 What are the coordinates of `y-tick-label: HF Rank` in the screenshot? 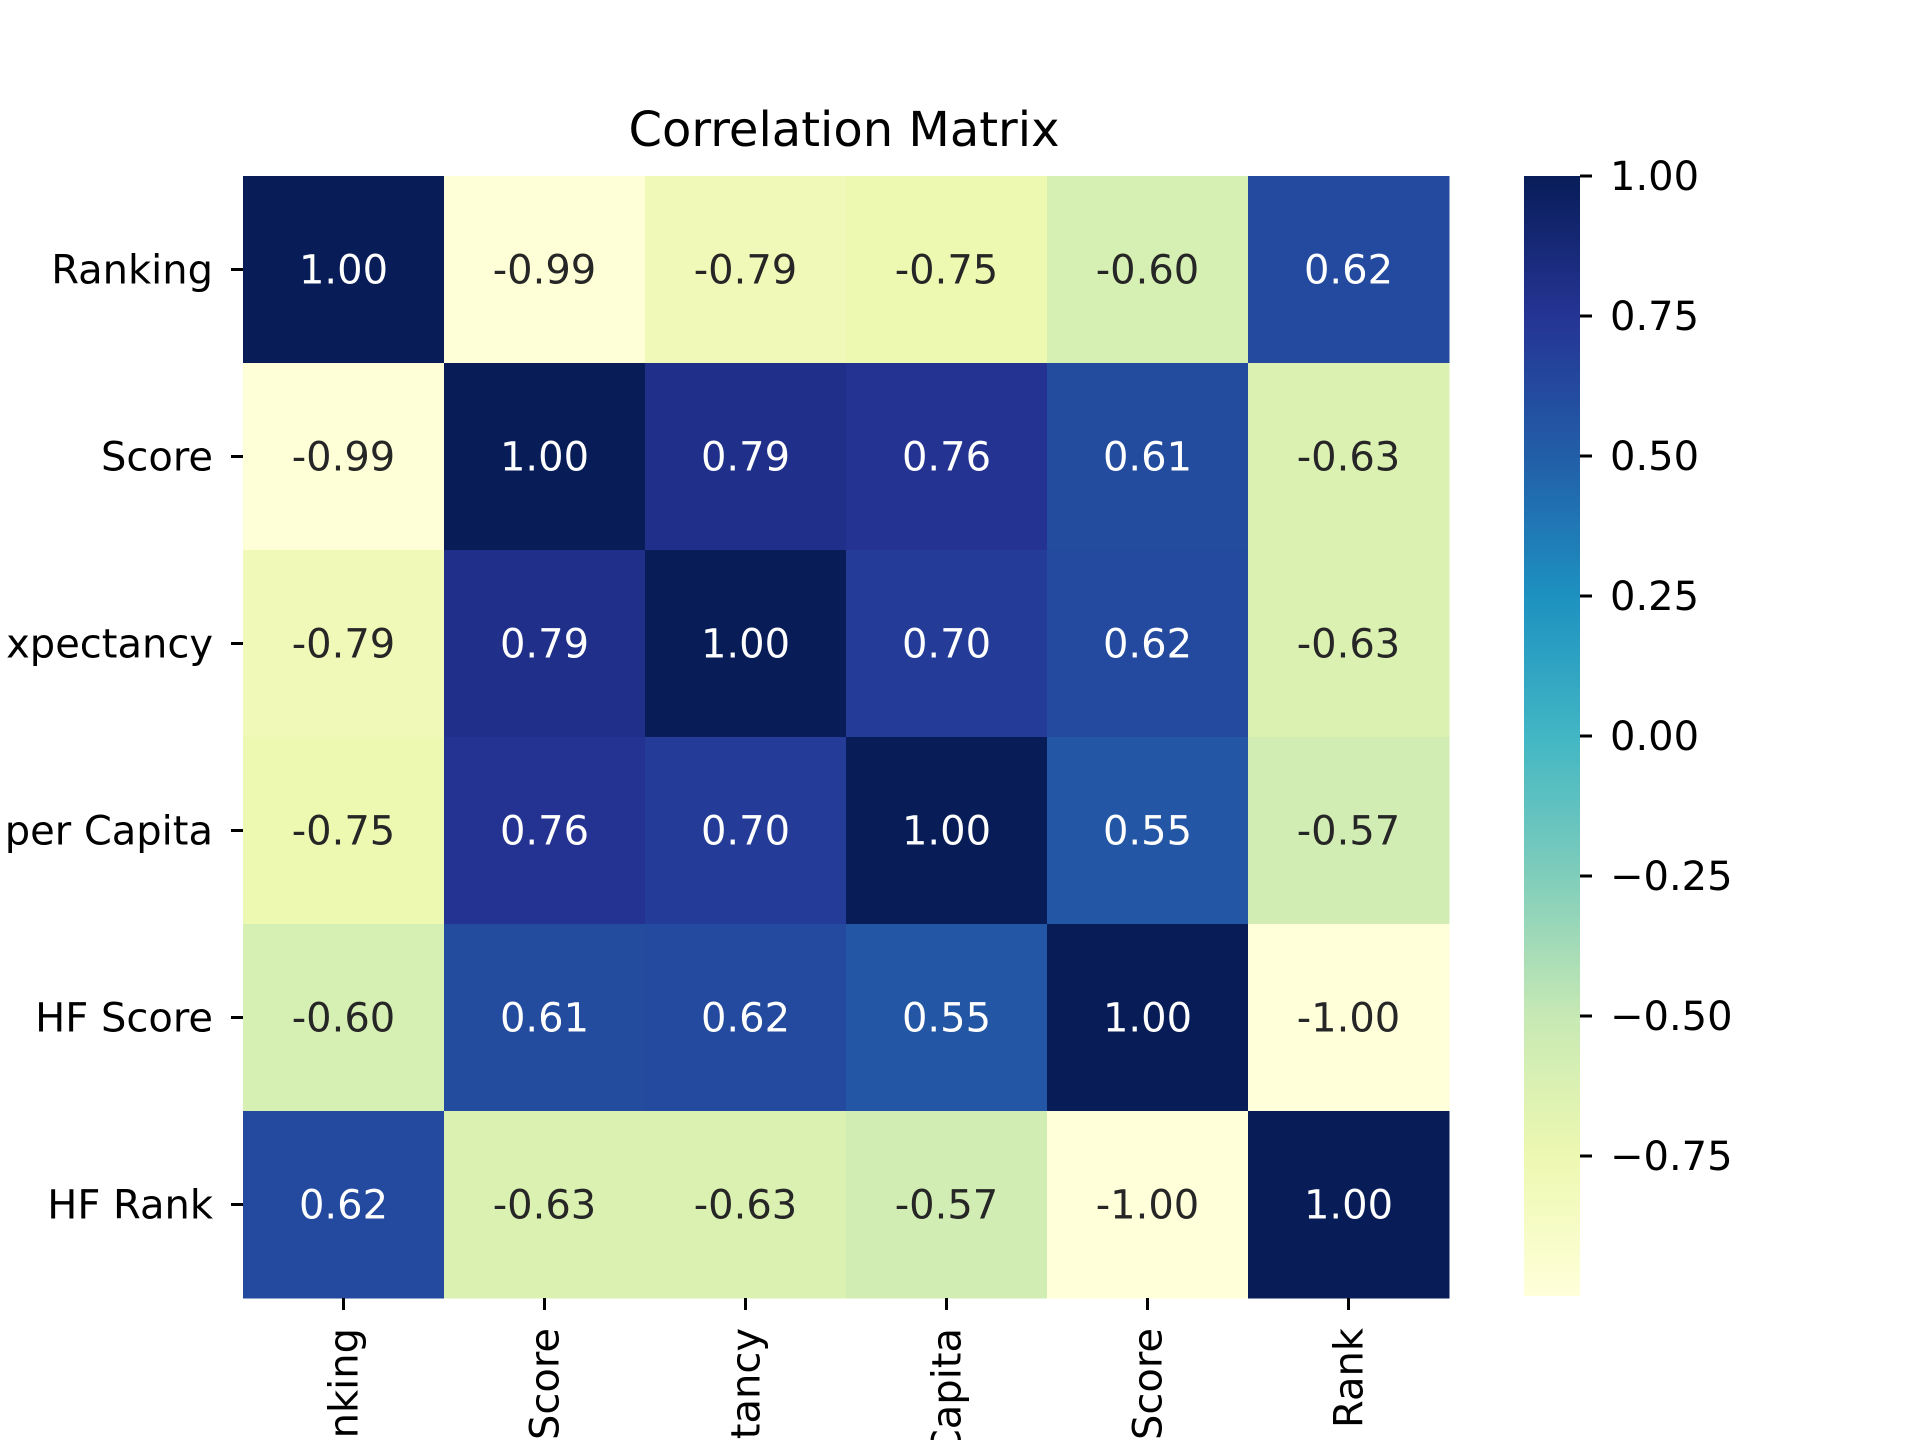 It's located at (130, 1206).